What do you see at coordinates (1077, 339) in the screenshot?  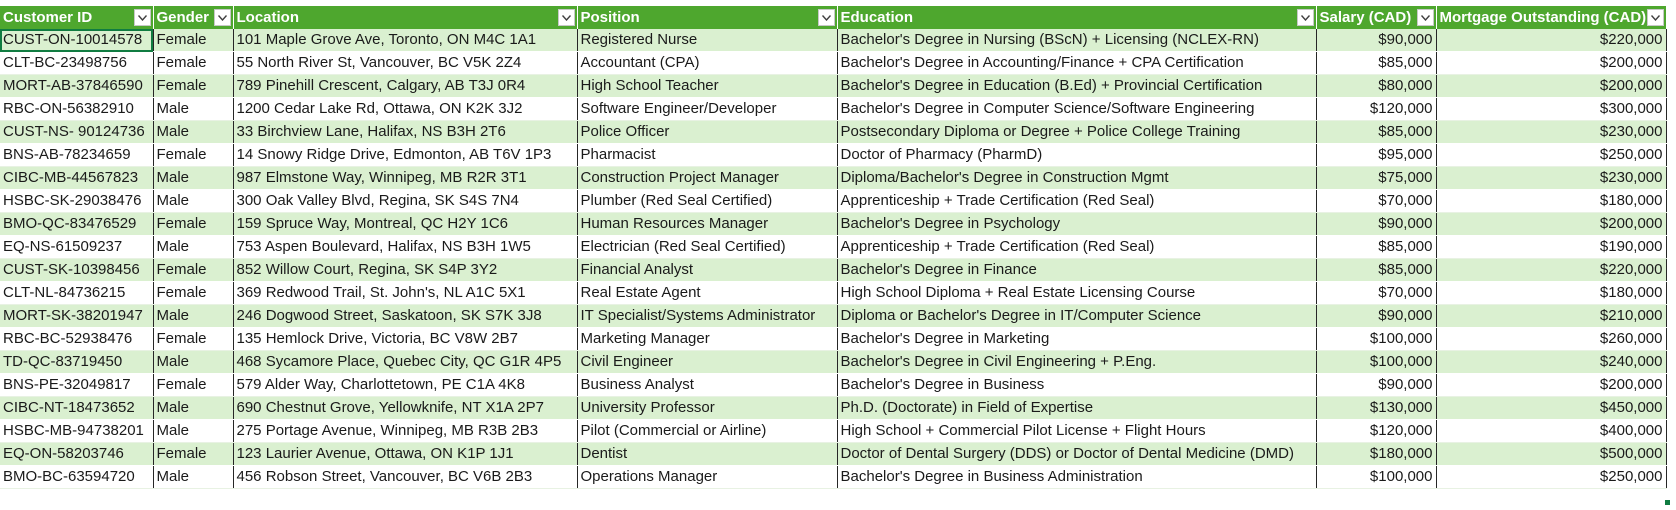 I see `cell-education: Bachelor's Degree in Marketing` at bounding box center [1077, 339].